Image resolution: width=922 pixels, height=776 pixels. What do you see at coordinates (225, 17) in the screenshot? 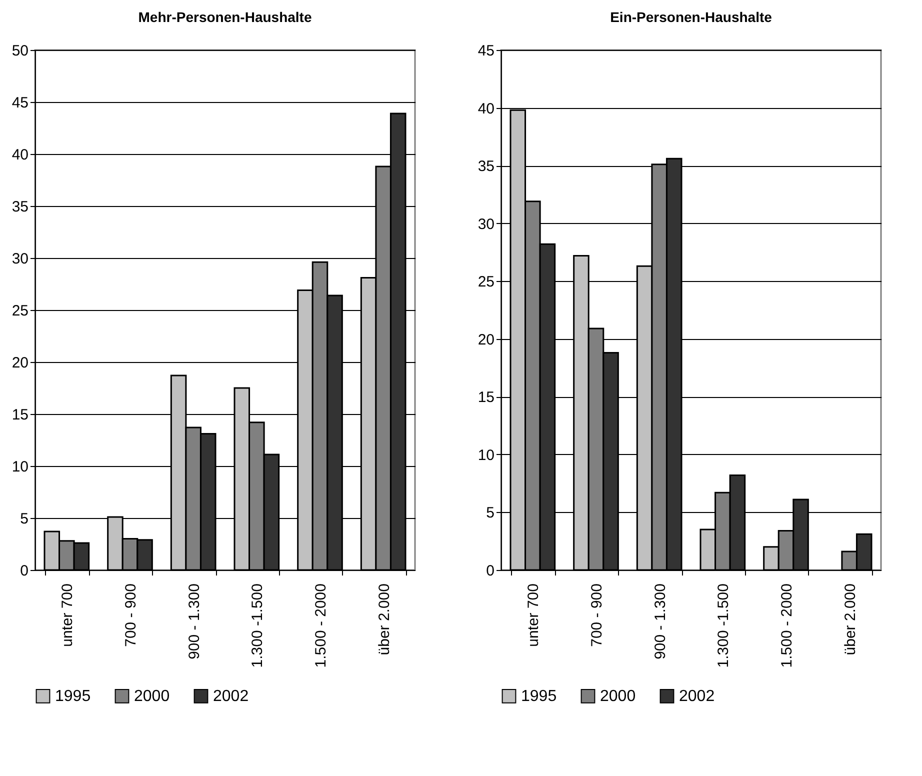
I see `chart-title: Mehr-Personen-Haushalte` at bounding box center [225, 17].